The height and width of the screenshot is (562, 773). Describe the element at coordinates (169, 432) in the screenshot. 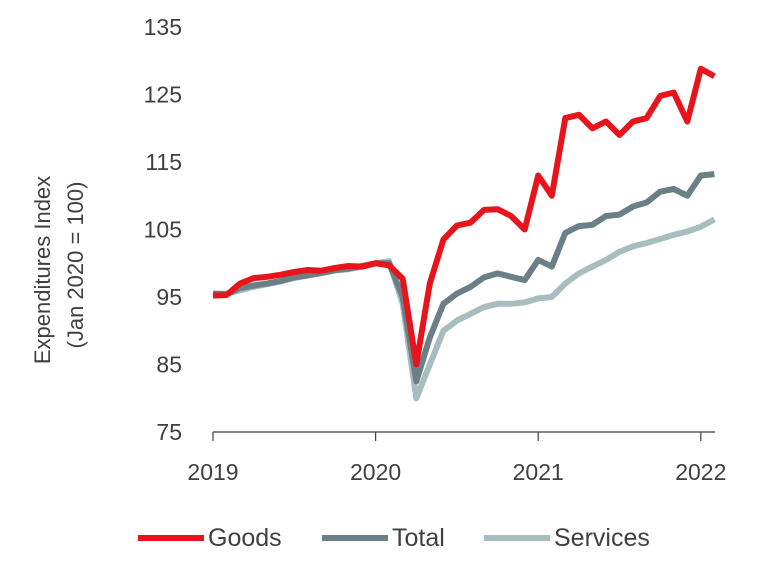

I see `y-tick-label: 75` at that location.